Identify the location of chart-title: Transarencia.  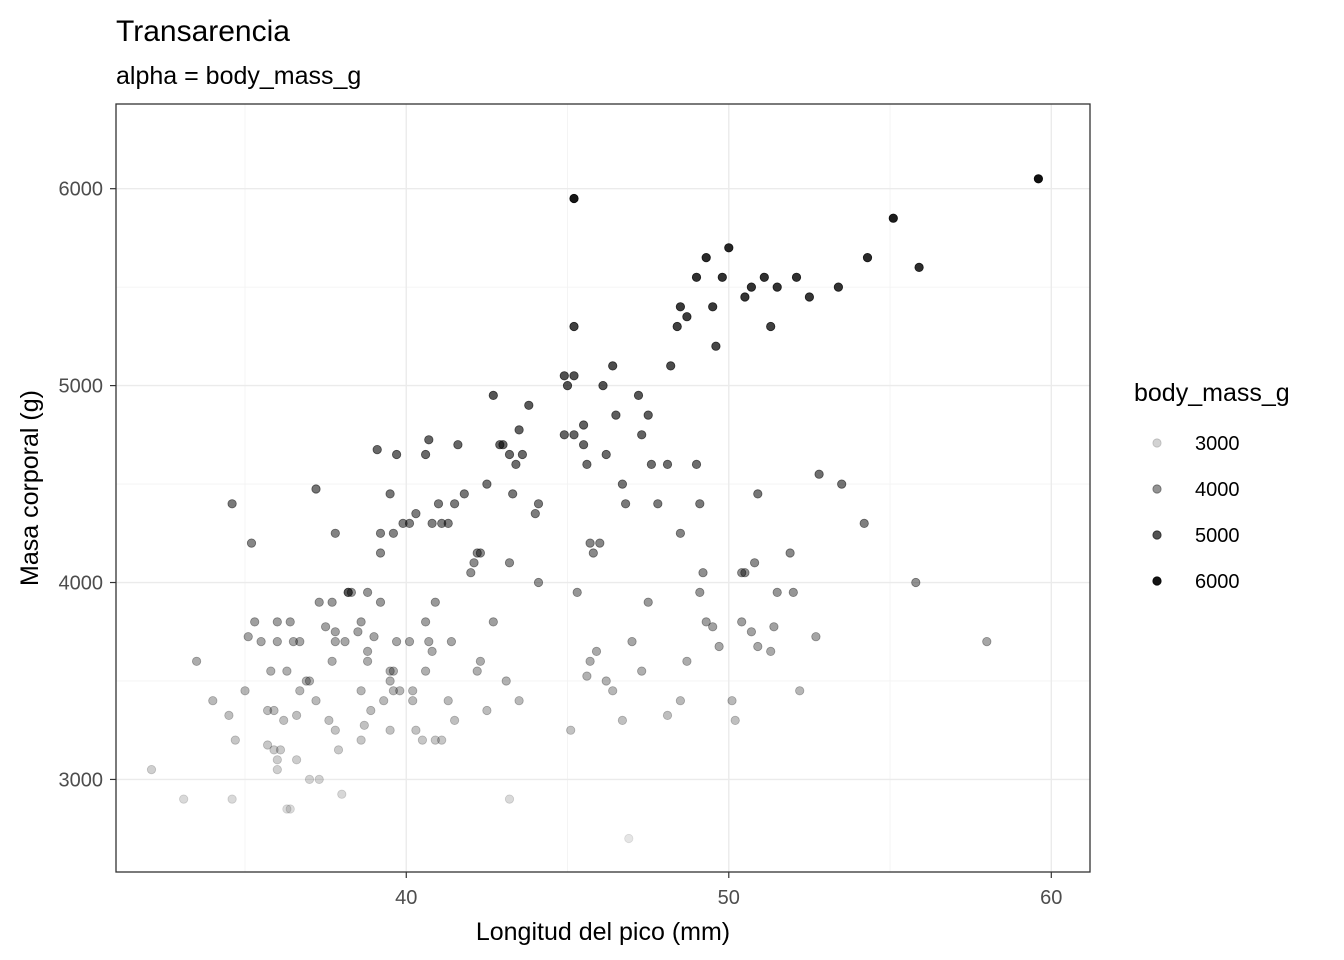
(203, 31).